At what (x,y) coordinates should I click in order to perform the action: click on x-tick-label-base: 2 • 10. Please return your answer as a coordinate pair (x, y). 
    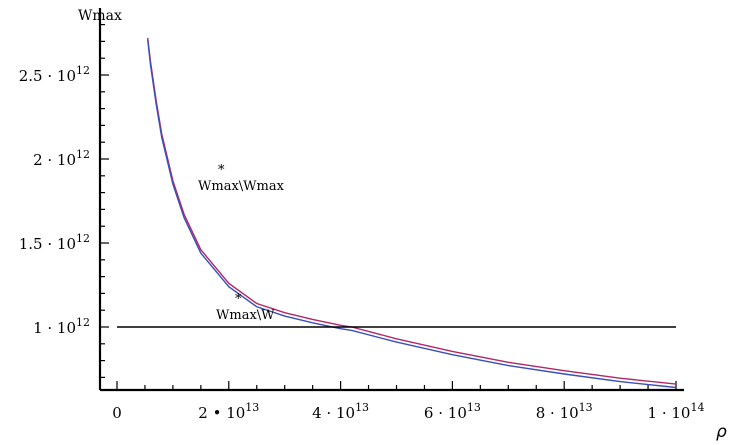
    Looking at the image, I should click on (221, 413).